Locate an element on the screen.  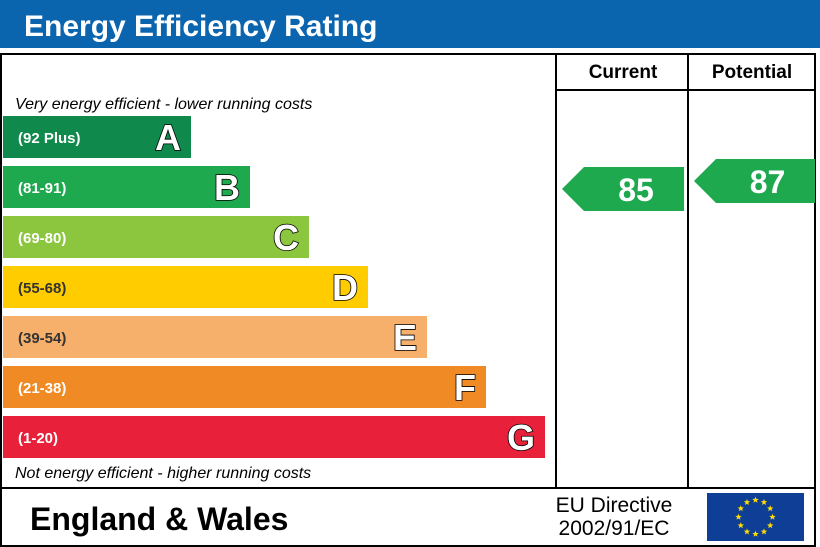
band-bar-f is located at coordinates (244, 387).